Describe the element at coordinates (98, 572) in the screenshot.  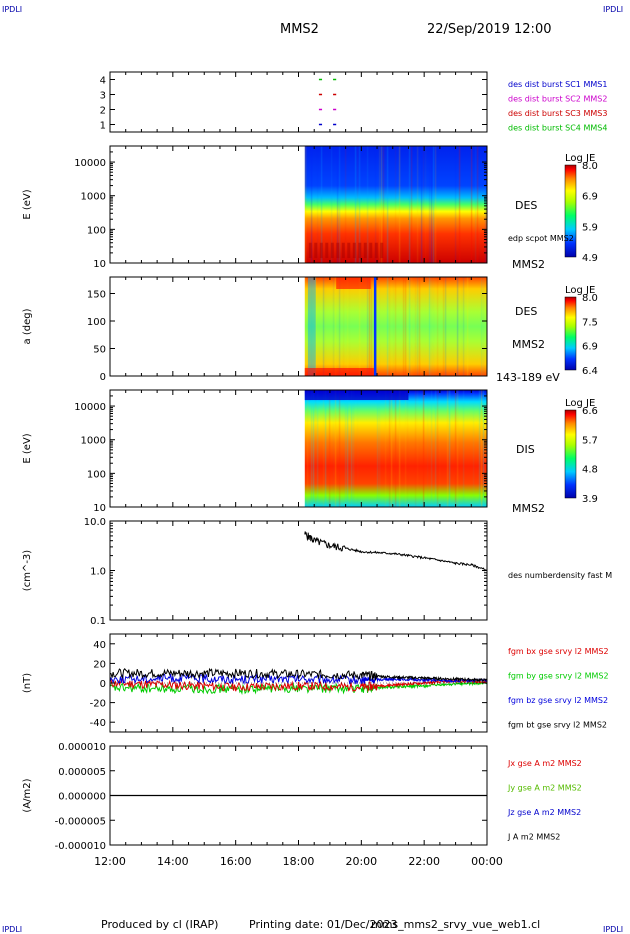
I see `ytick-label: 1.0` at that location.